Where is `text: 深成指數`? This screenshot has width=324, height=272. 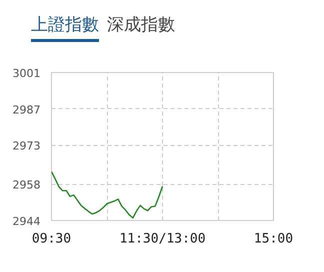 text: 深成指數 is located at coordinates (141, 25).